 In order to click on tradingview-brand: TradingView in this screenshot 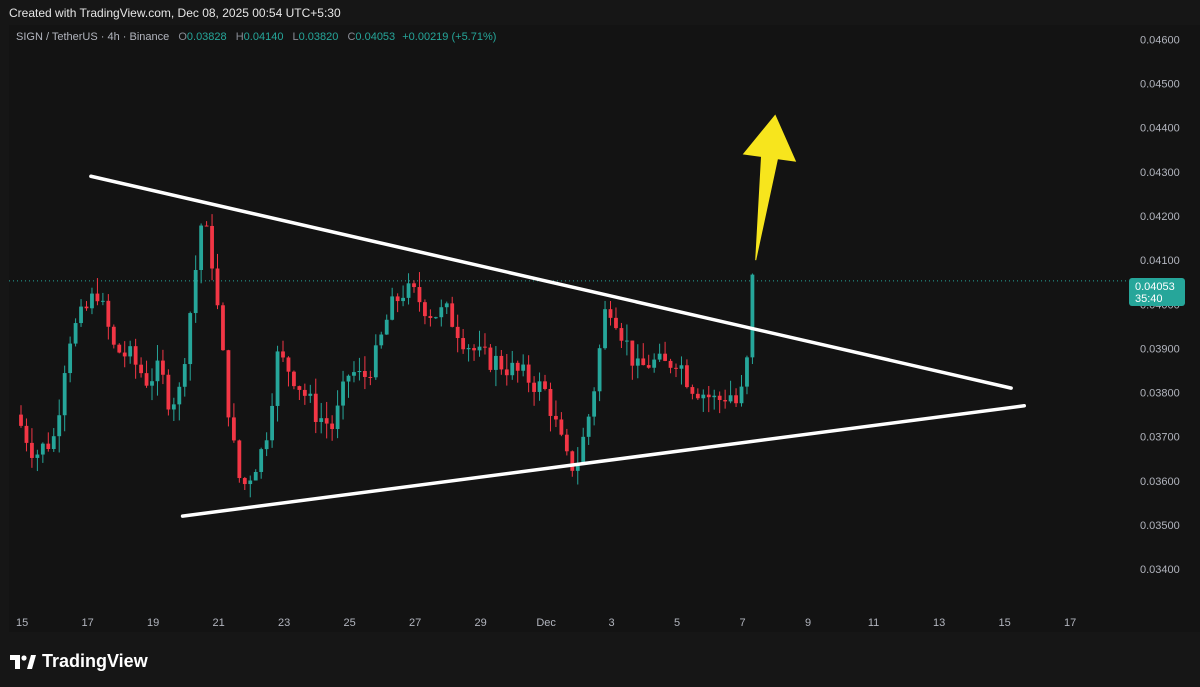, I will do `click(79, 661)`.